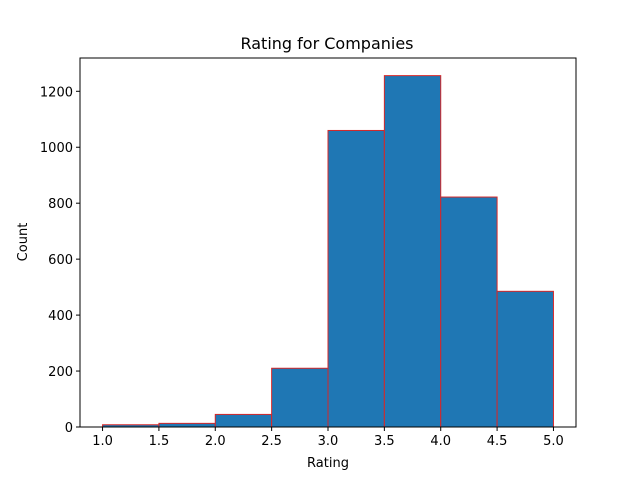  What do you see at coordinates (102, 441) in the screenshot?
I see `x-tick-label: 1.0` at bounding box center [102, 441].